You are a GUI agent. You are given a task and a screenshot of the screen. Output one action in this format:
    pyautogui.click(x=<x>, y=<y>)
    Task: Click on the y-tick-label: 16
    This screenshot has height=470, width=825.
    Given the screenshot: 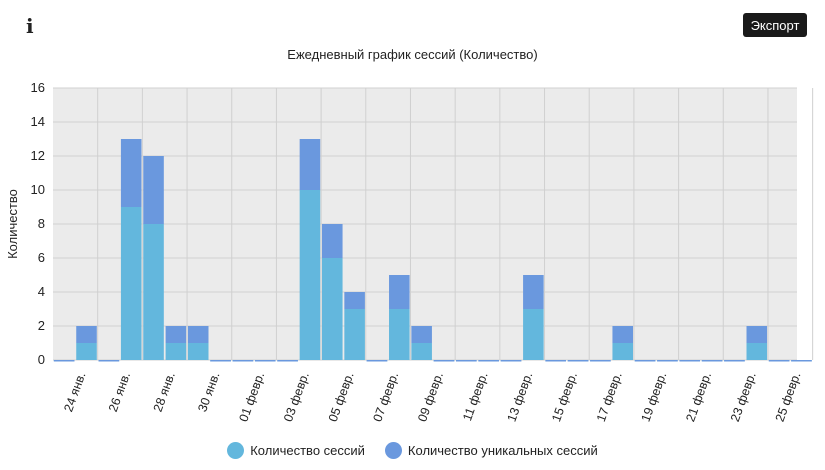 What is the action you would take?
    pyautogui.click(x=38, y=87)
    